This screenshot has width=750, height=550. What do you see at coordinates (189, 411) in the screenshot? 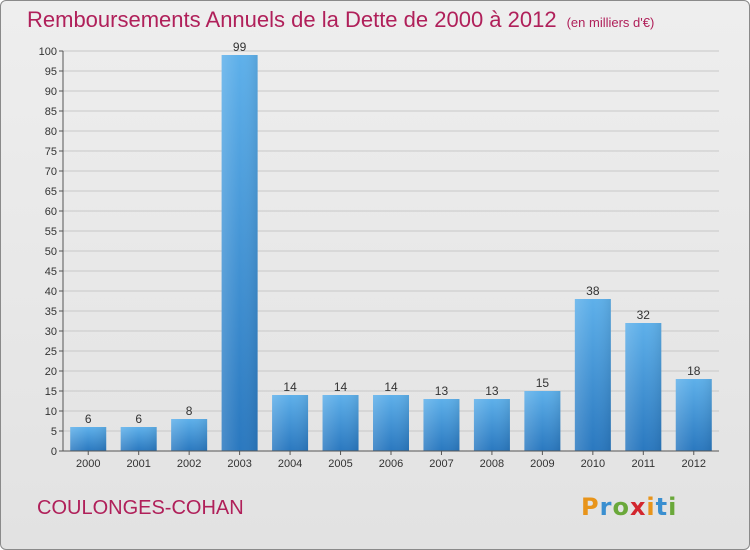
I see `data-label: 8` at bounding box center [189, 411].